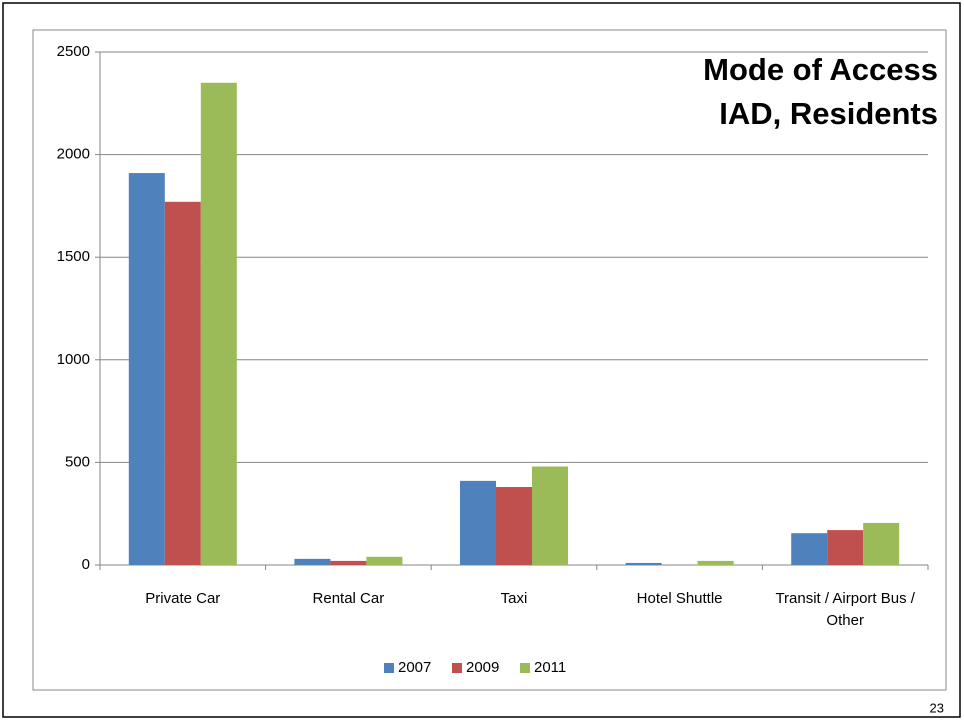 The width and height of the screenshot is (964, 721). Describe the element at coordinates (482, 667) in the screenshot. I see `legend-label: 2009` at that location.